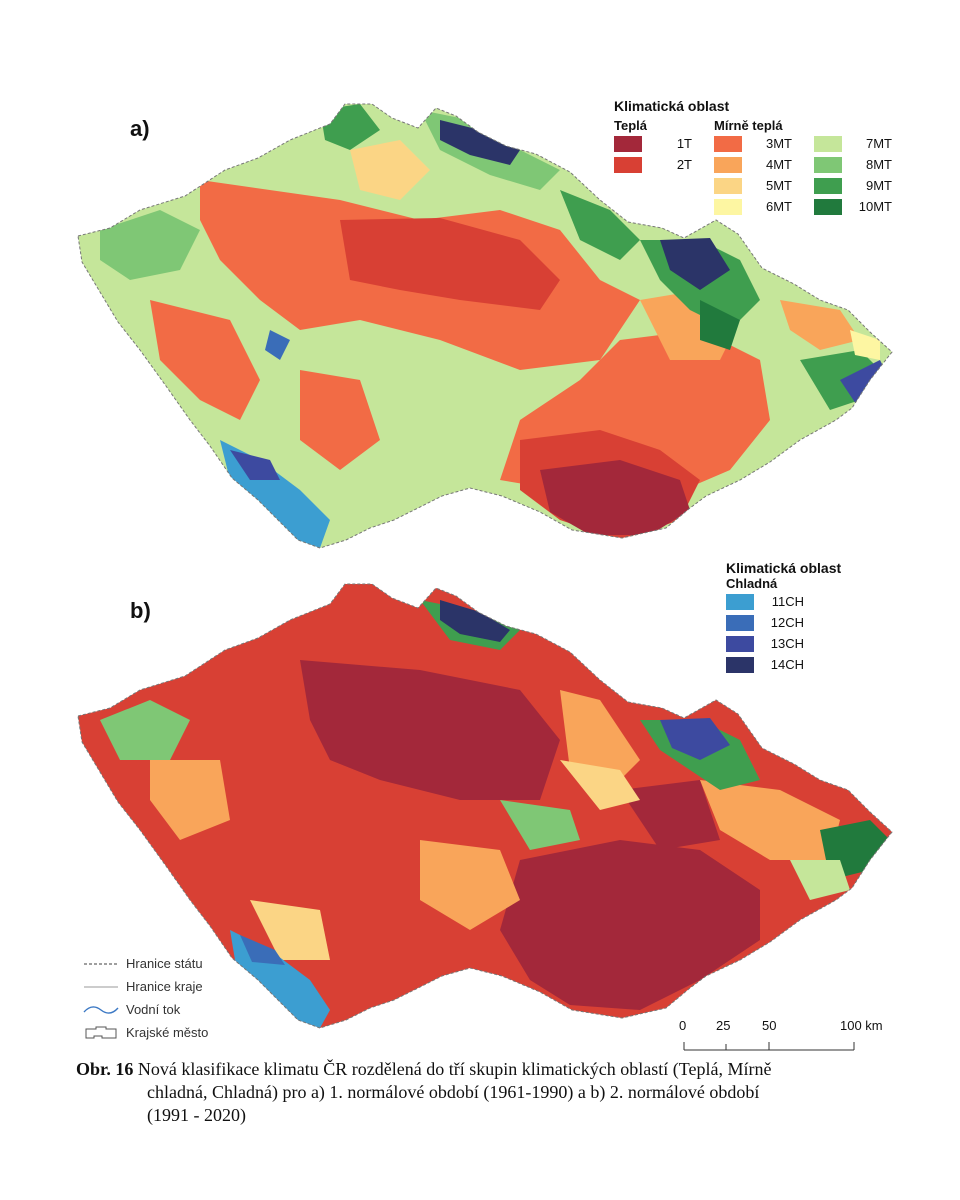  Describe the element at coordinates (105, 1069) in the screenshot. I see `caption-lead: Obr. 16` at that location.